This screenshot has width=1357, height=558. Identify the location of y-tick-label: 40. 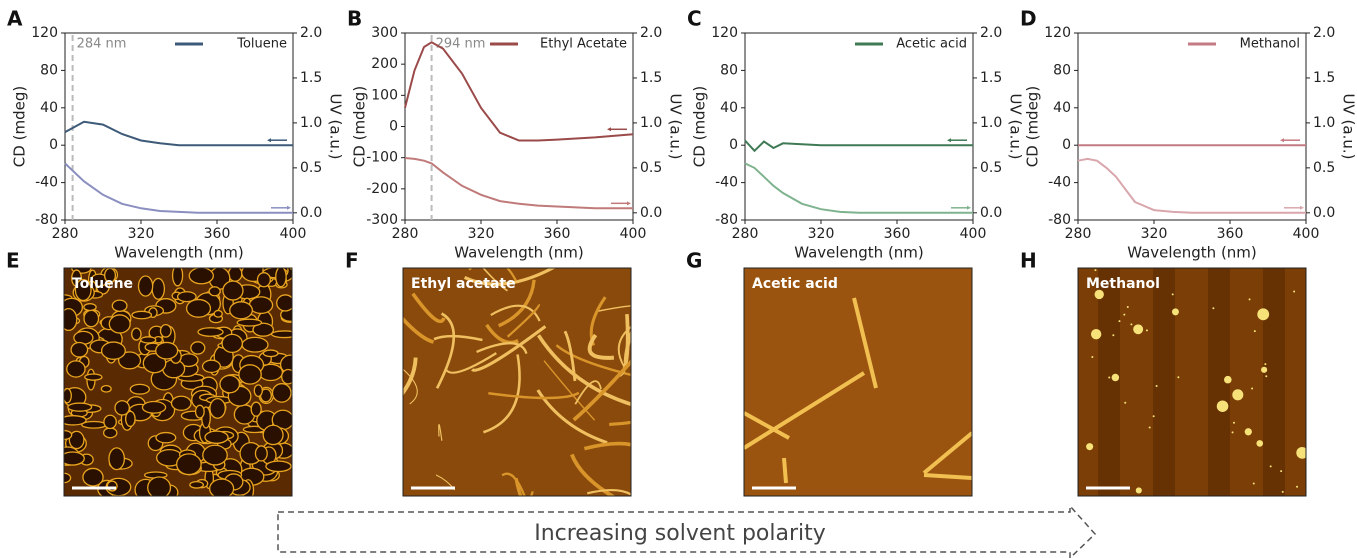
(1062, 108).